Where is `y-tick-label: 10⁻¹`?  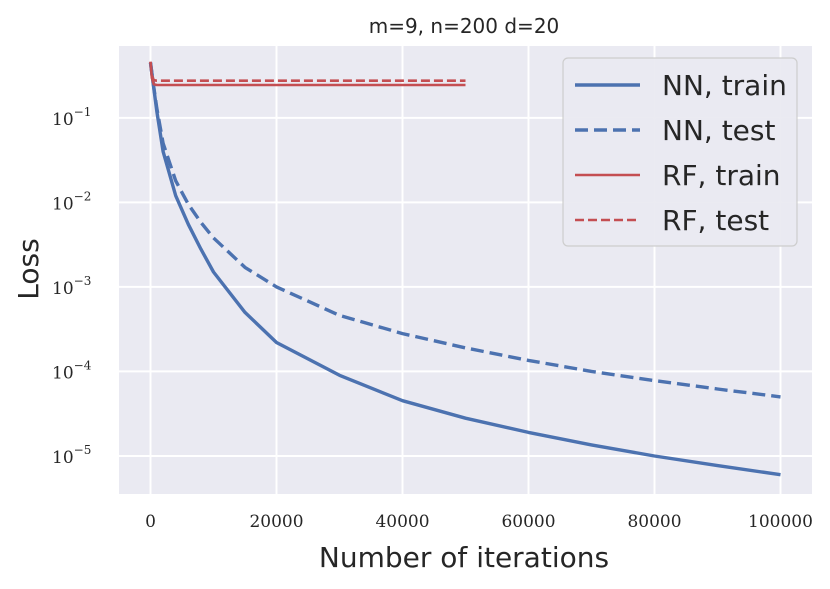
y-tick-label: 10⁻¹ is located at coordinates (71, 117).